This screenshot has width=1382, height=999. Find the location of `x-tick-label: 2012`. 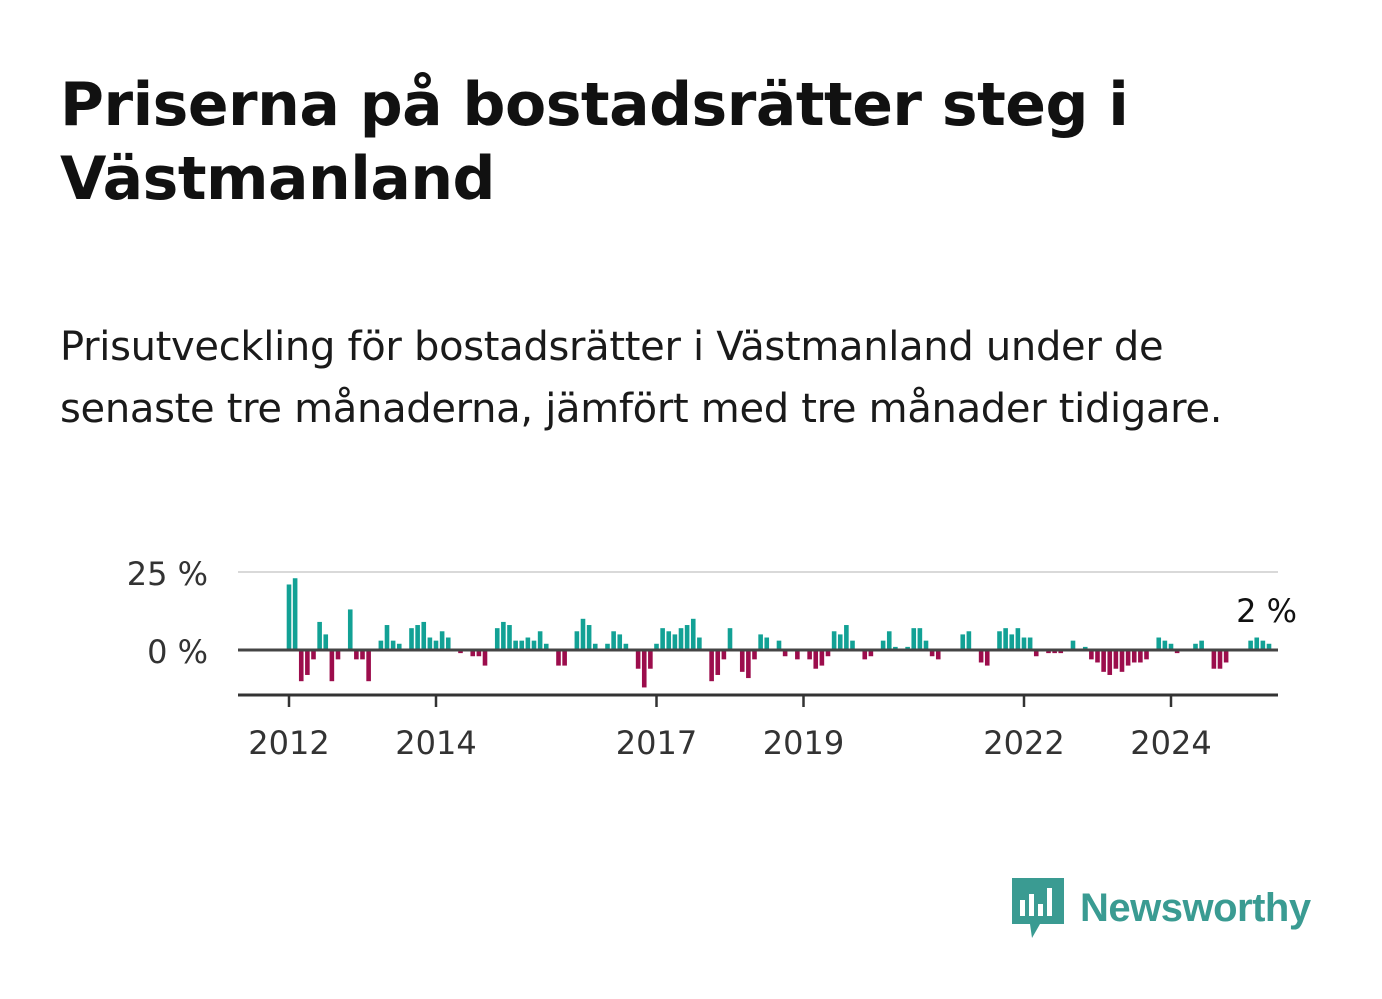

x-tick-label: 2012 is located at coordinates (288, 743).